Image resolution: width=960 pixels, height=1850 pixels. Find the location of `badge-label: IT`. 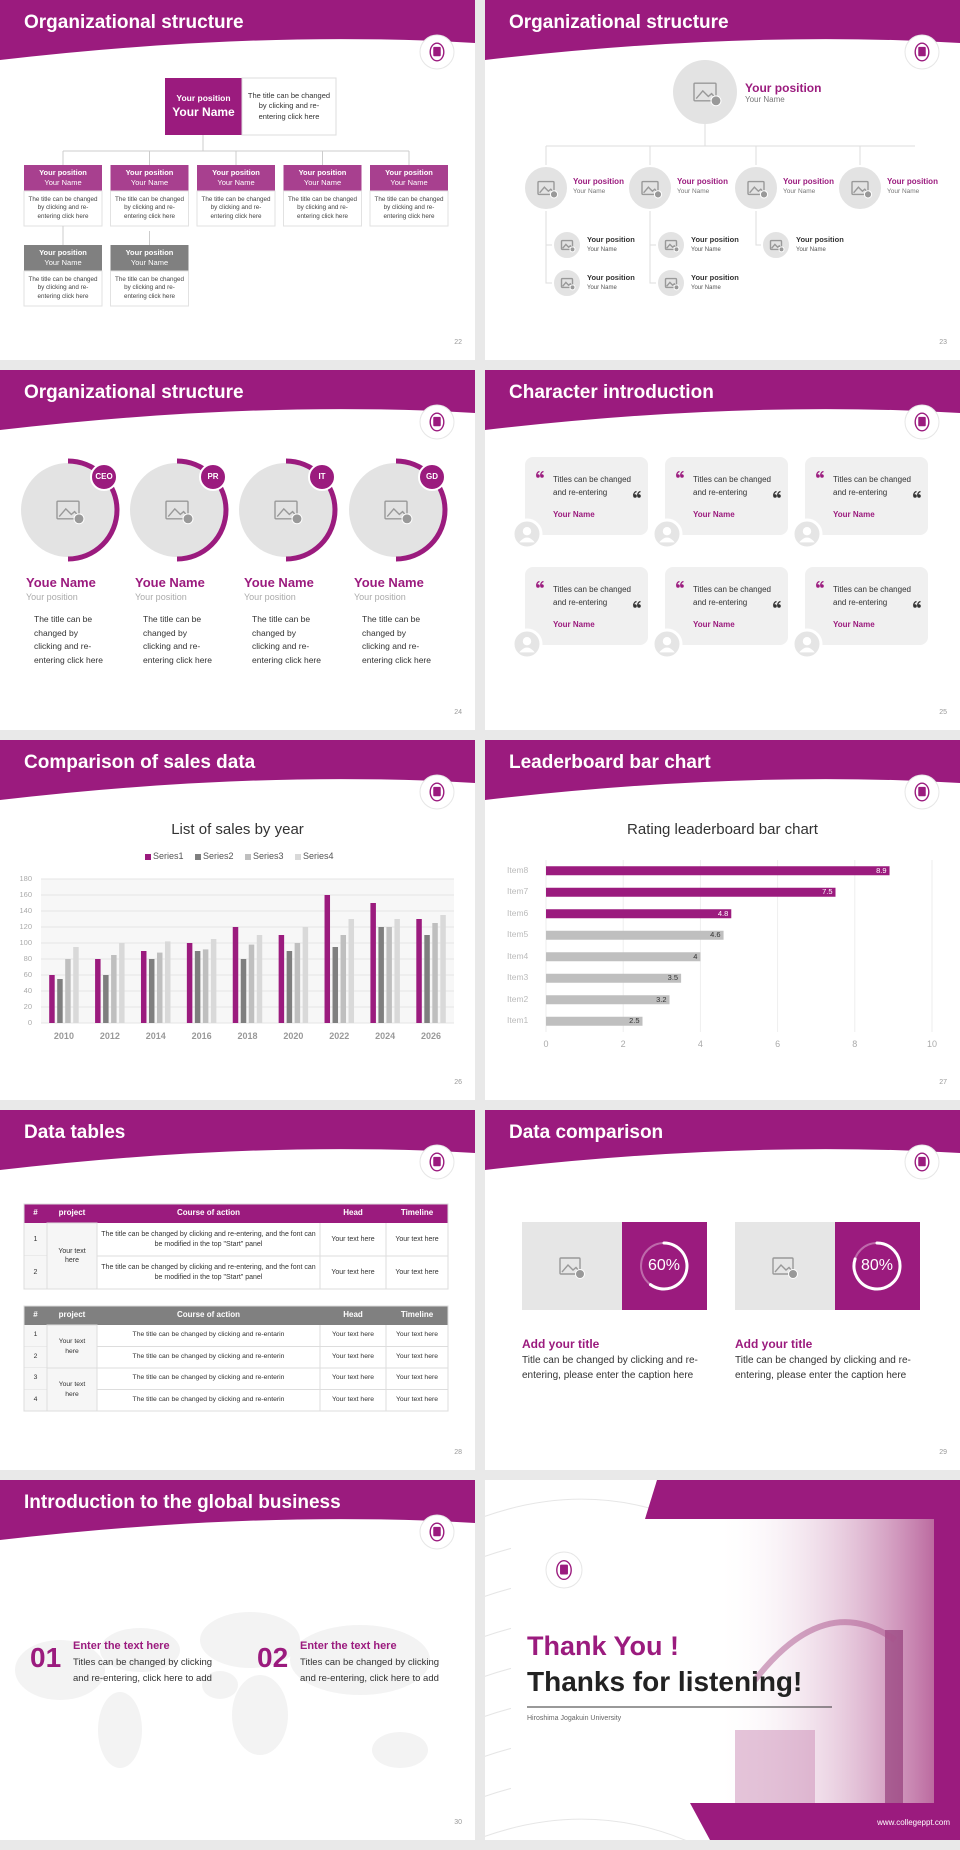

badge-label: IT is located at coordinates (322, 476).